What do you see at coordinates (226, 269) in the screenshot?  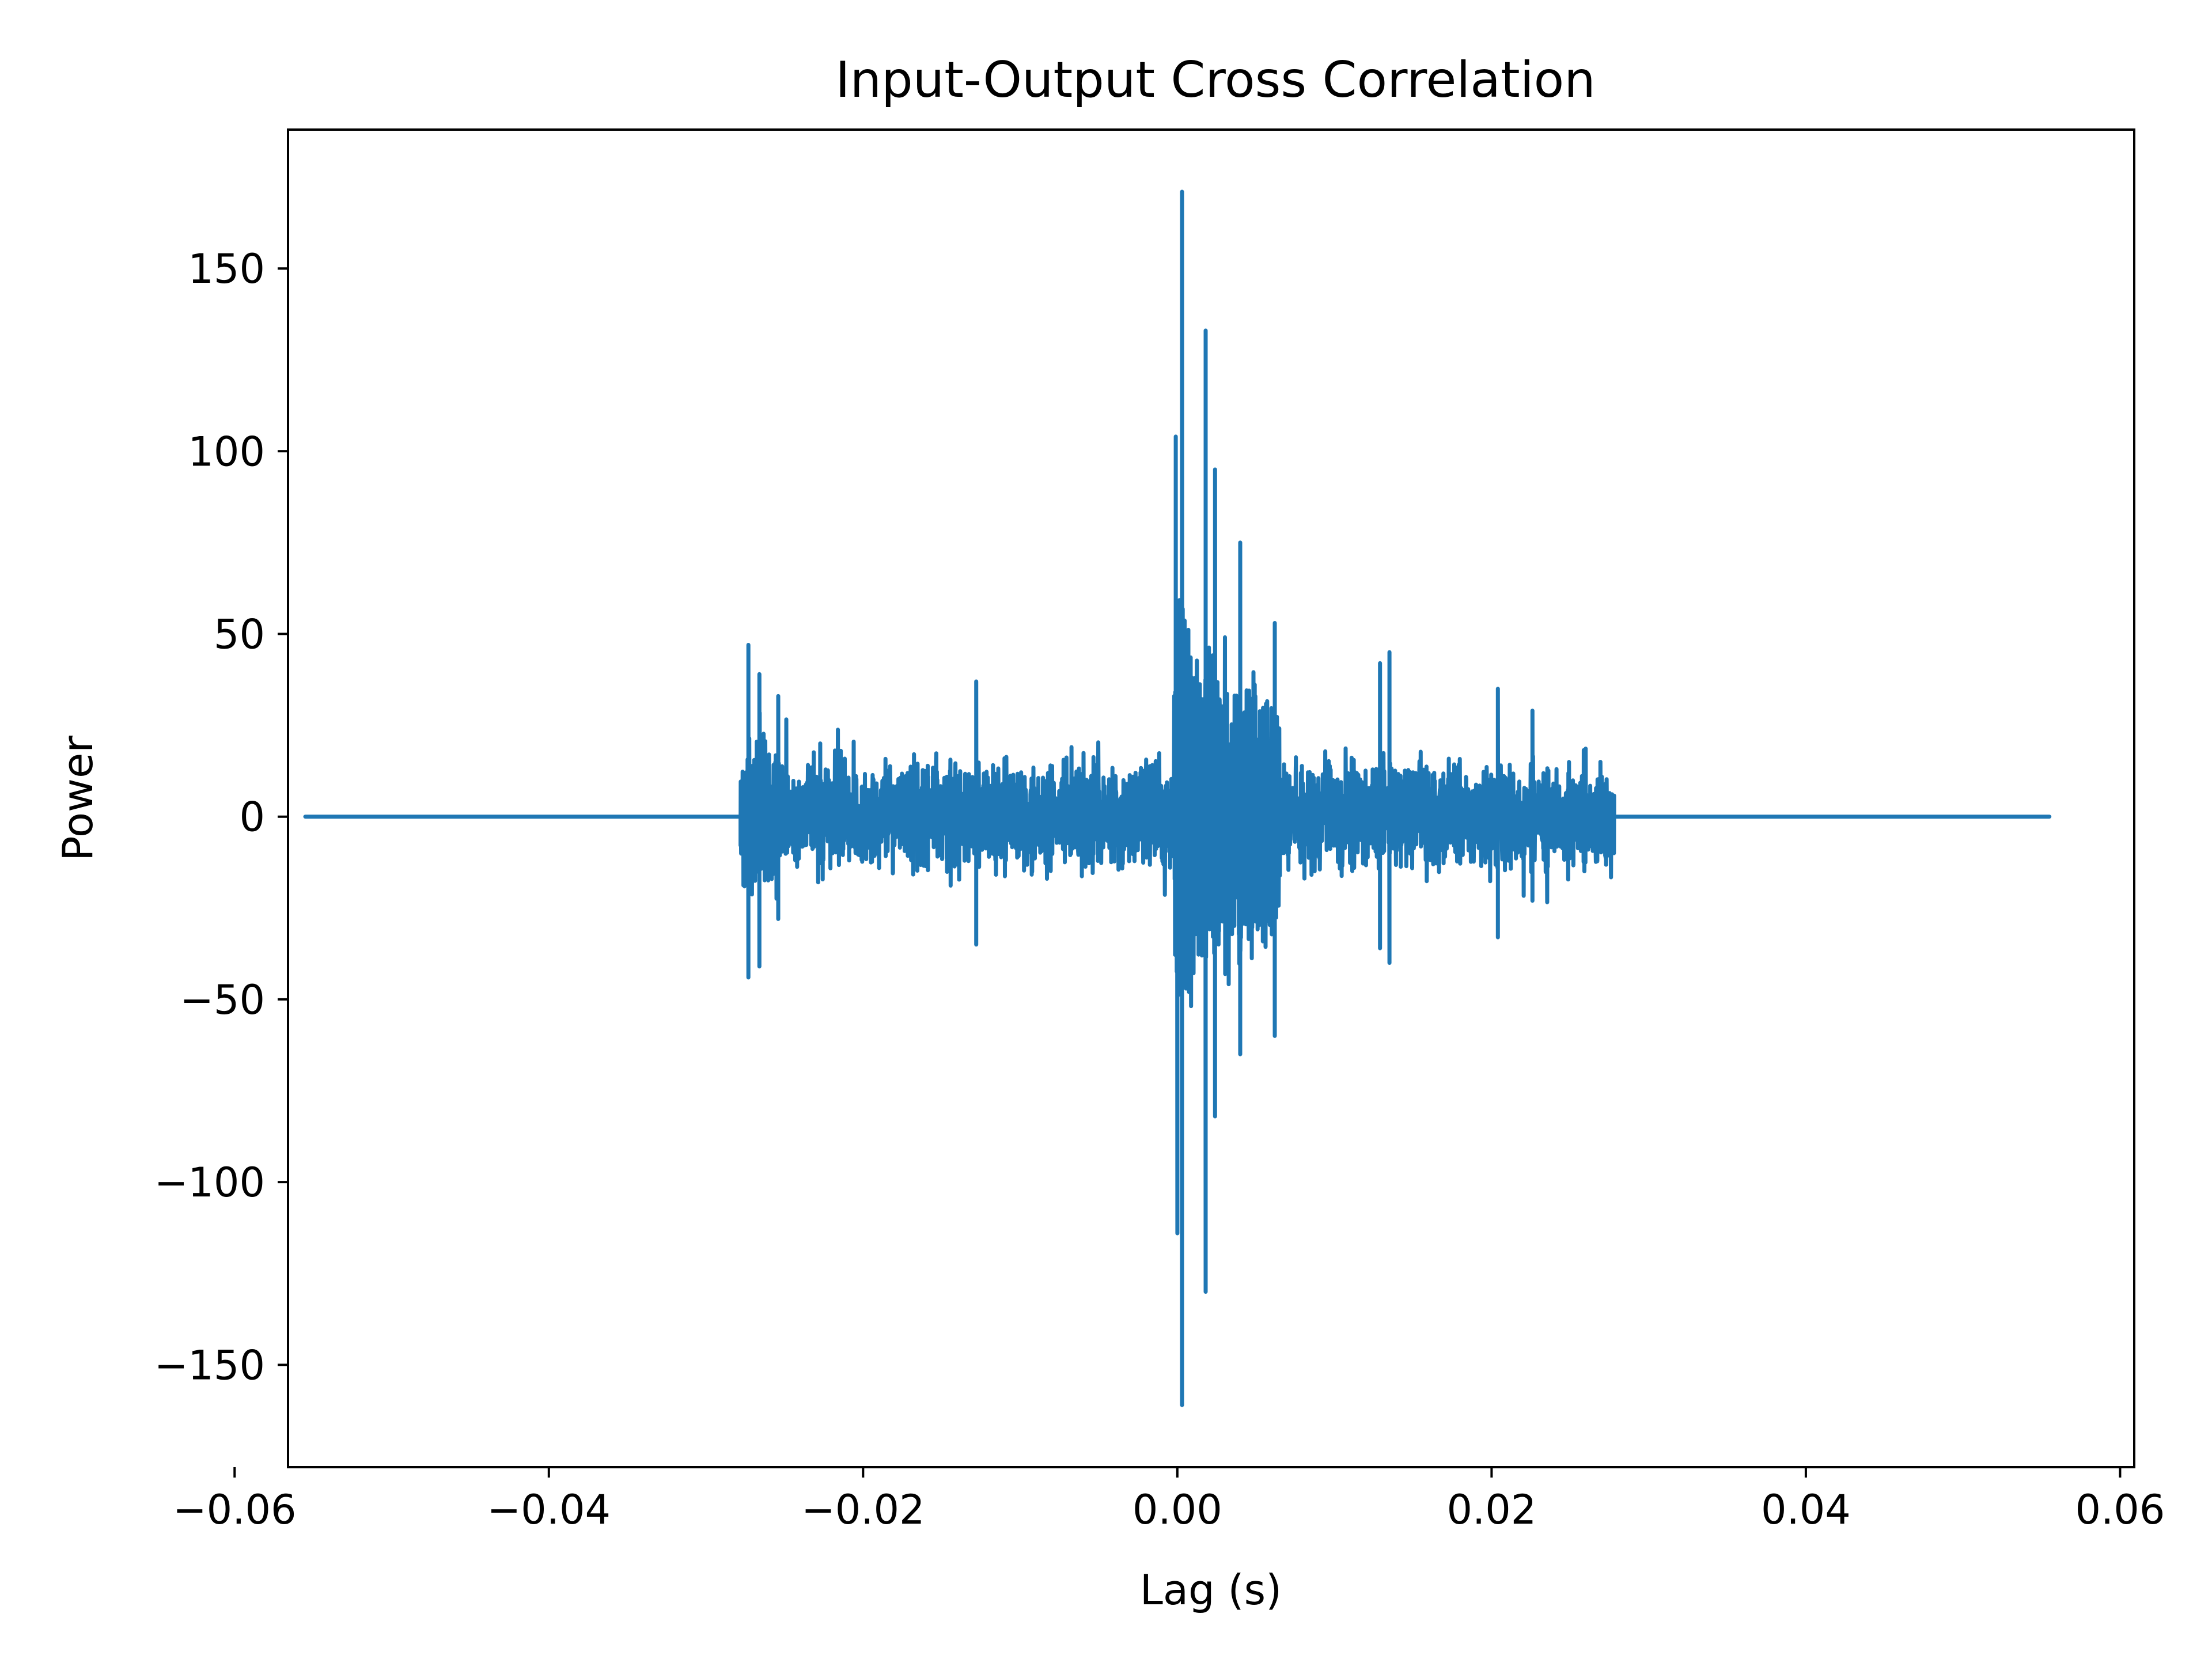 I see `y-tick-label: 150` at bounding box center [226, 269].